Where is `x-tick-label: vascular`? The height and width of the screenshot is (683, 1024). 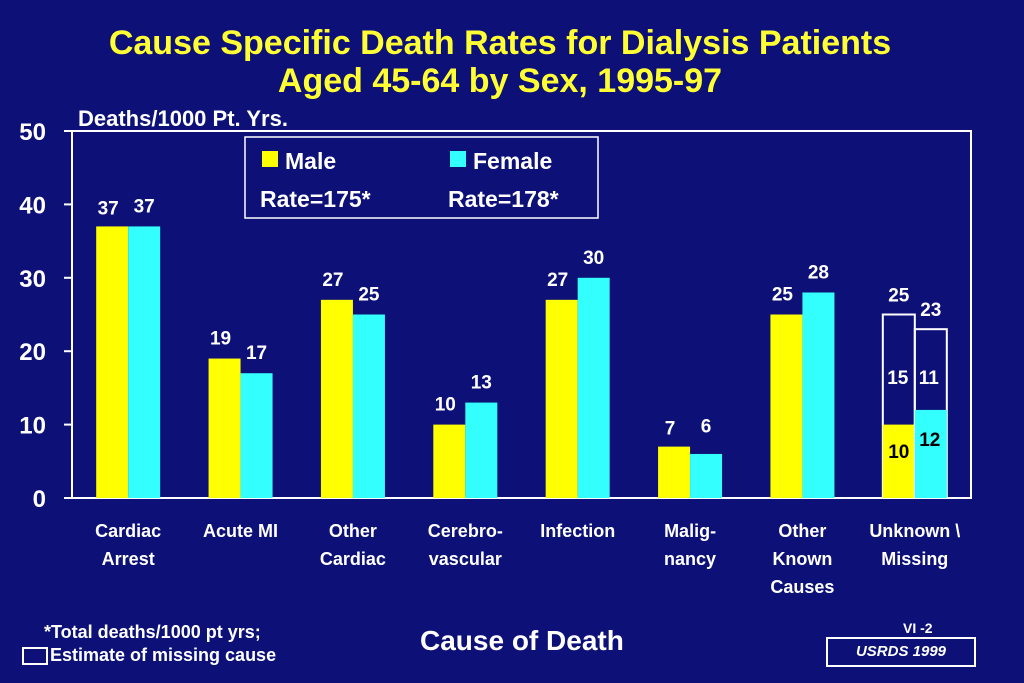 x-tick-label: vascular is located at coordinates (465, 559).